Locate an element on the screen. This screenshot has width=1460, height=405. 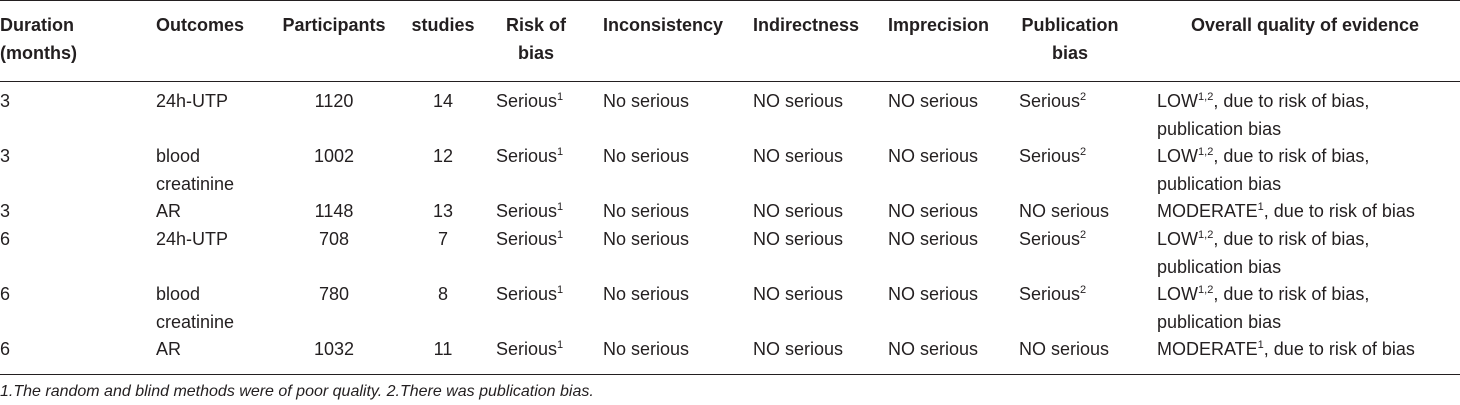
header-publication-bias-line2: bias is located at coordinates (1070, 52).